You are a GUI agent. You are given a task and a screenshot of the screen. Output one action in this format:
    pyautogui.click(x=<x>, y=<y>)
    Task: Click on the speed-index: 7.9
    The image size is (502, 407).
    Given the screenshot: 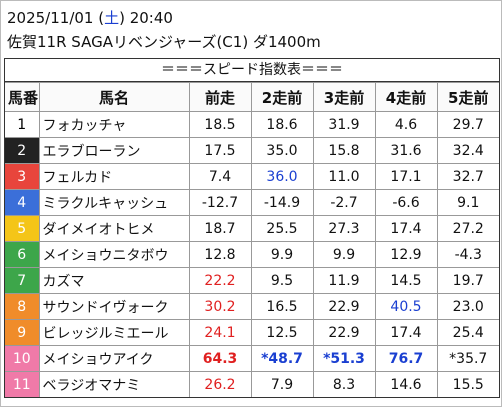 What is the action you would take?
    pyautogui.click(x=282, y=384)
    